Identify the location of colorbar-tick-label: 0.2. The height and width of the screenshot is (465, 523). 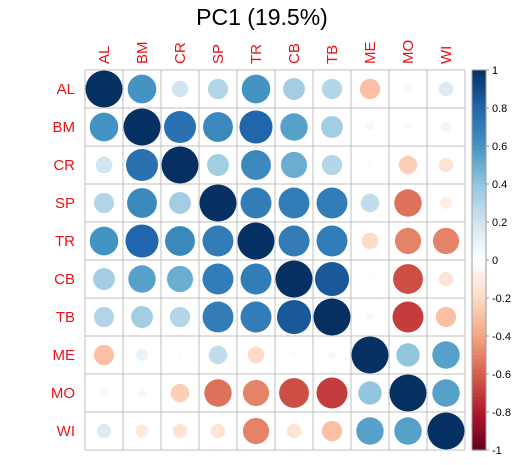
(499, 223).